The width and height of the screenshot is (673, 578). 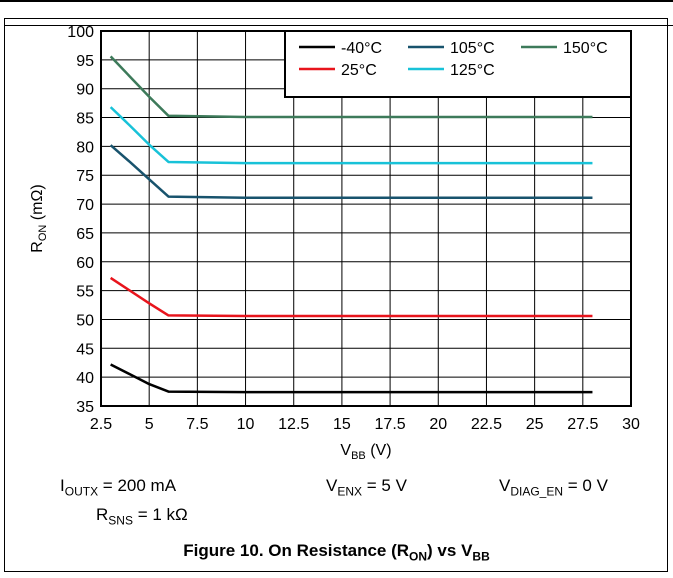 What do you see at coordinates (359, 70) in the screenshot?
I see `legend-label: 25°C` at bounding box center [359, 70].